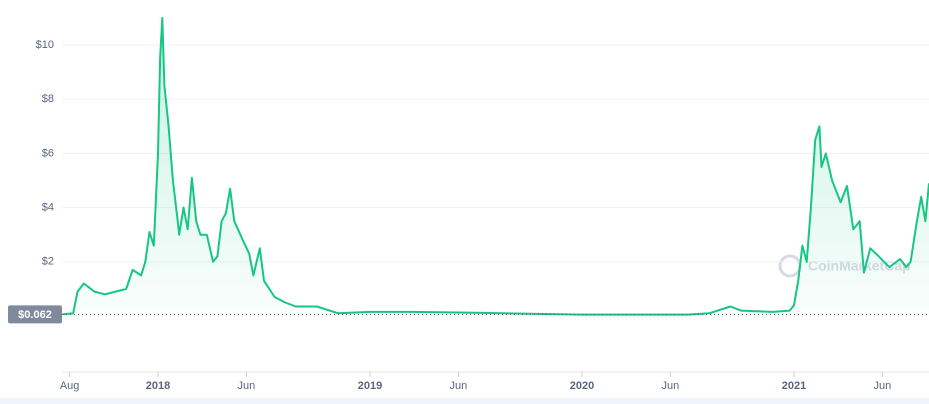 The image size is (929, 404). I want to click on reference-badge, so click(35, 314).